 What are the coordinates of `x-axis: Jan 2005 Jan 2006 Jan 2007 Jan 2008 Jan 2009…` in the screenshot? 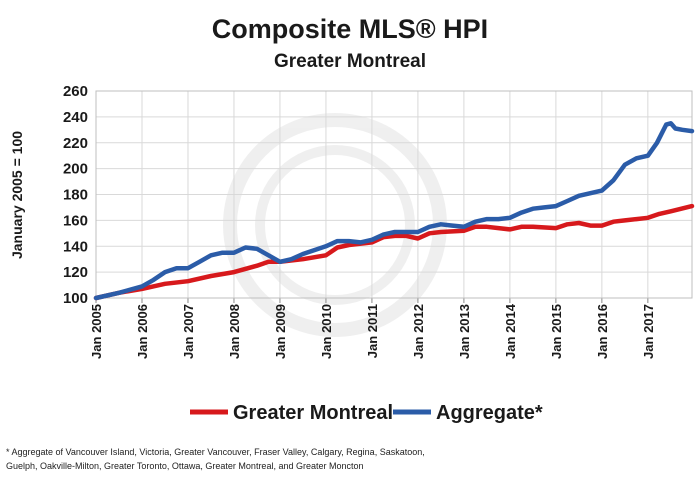 It's located at (372, 331).